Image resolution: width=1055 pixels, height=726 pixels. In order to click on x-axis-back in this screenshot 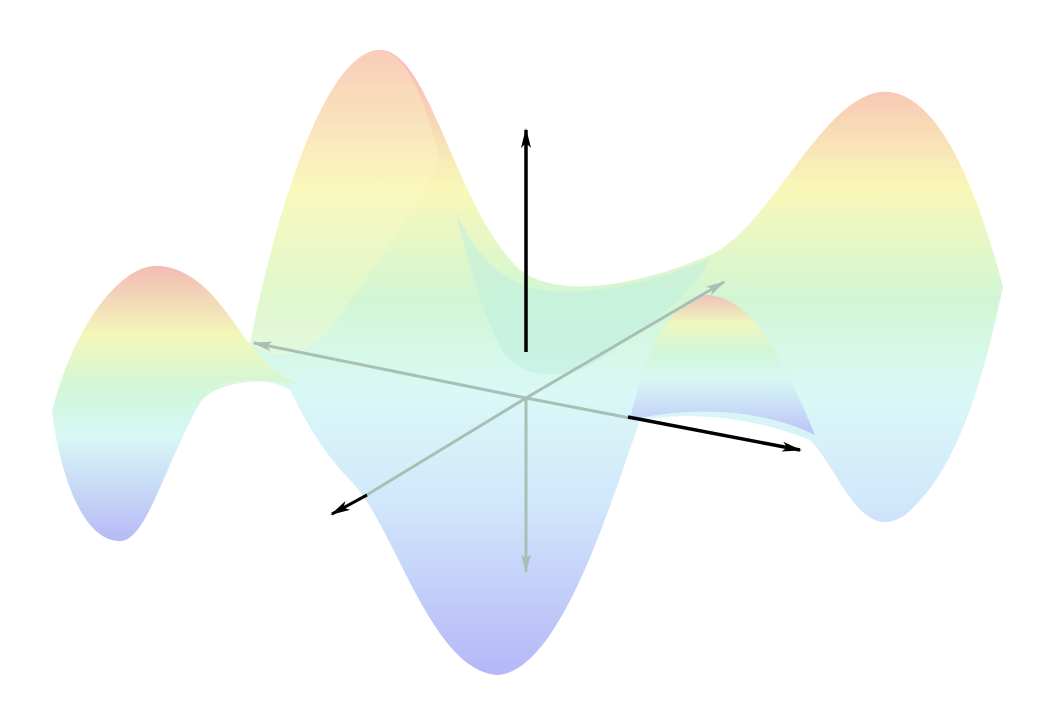, I will do `click(389, 370)`.